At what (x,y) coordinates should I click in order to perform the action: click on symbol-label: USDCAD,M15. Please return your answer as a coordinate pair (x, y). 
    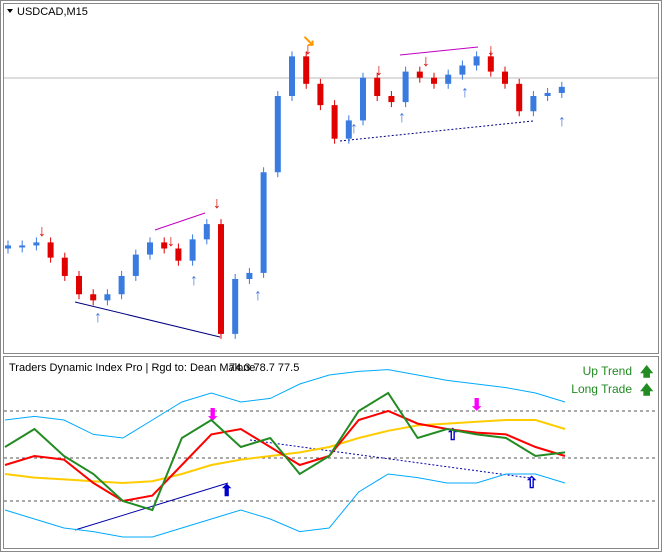
    Looking at the image, I should click on (52, 12).